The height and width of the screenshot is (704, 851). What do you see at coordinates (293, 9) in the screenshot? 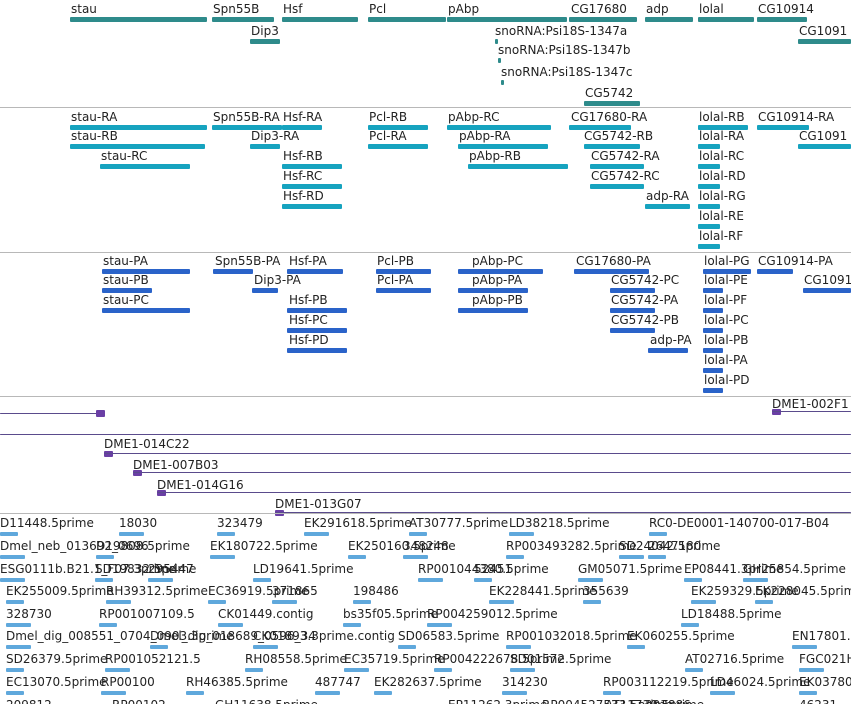
I see `gene-label-hsf: Hsf` at bounding box center [293, 9].